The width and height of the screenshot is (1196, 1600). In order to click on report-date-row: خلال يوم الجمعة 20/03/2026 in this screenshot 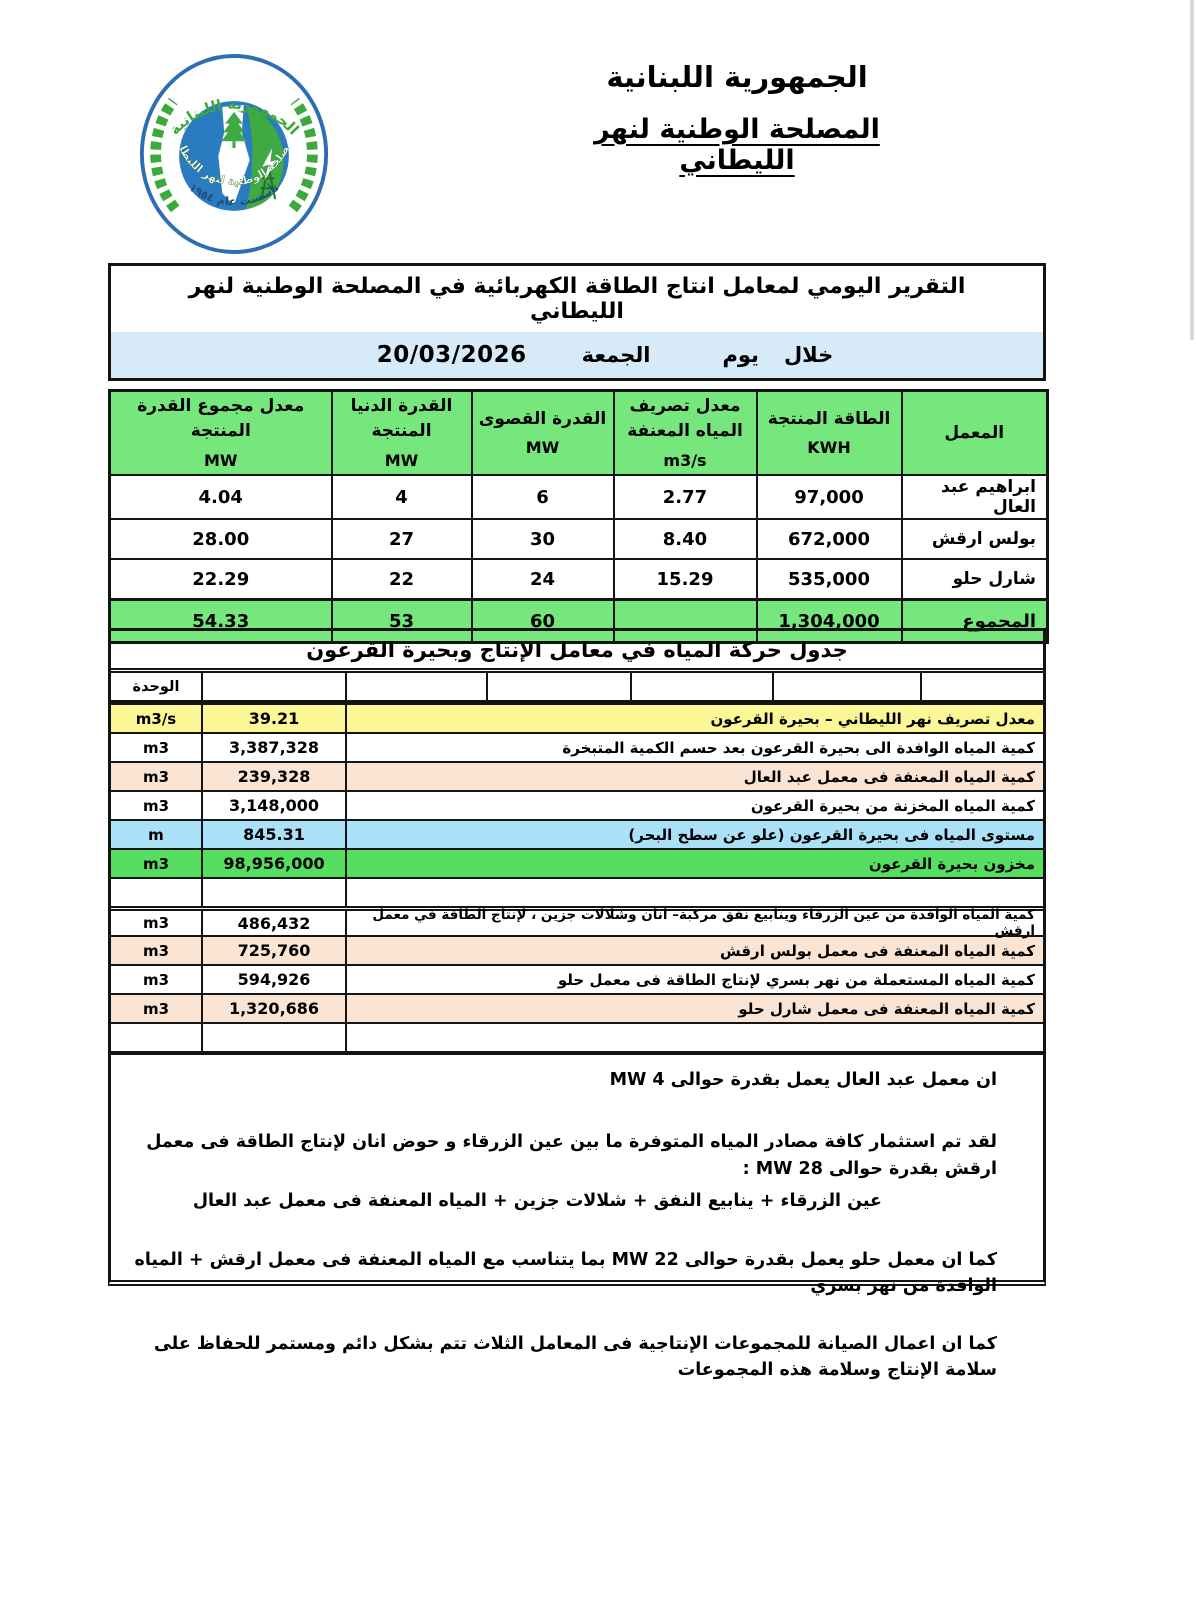, I will do `click(577, 355)`.